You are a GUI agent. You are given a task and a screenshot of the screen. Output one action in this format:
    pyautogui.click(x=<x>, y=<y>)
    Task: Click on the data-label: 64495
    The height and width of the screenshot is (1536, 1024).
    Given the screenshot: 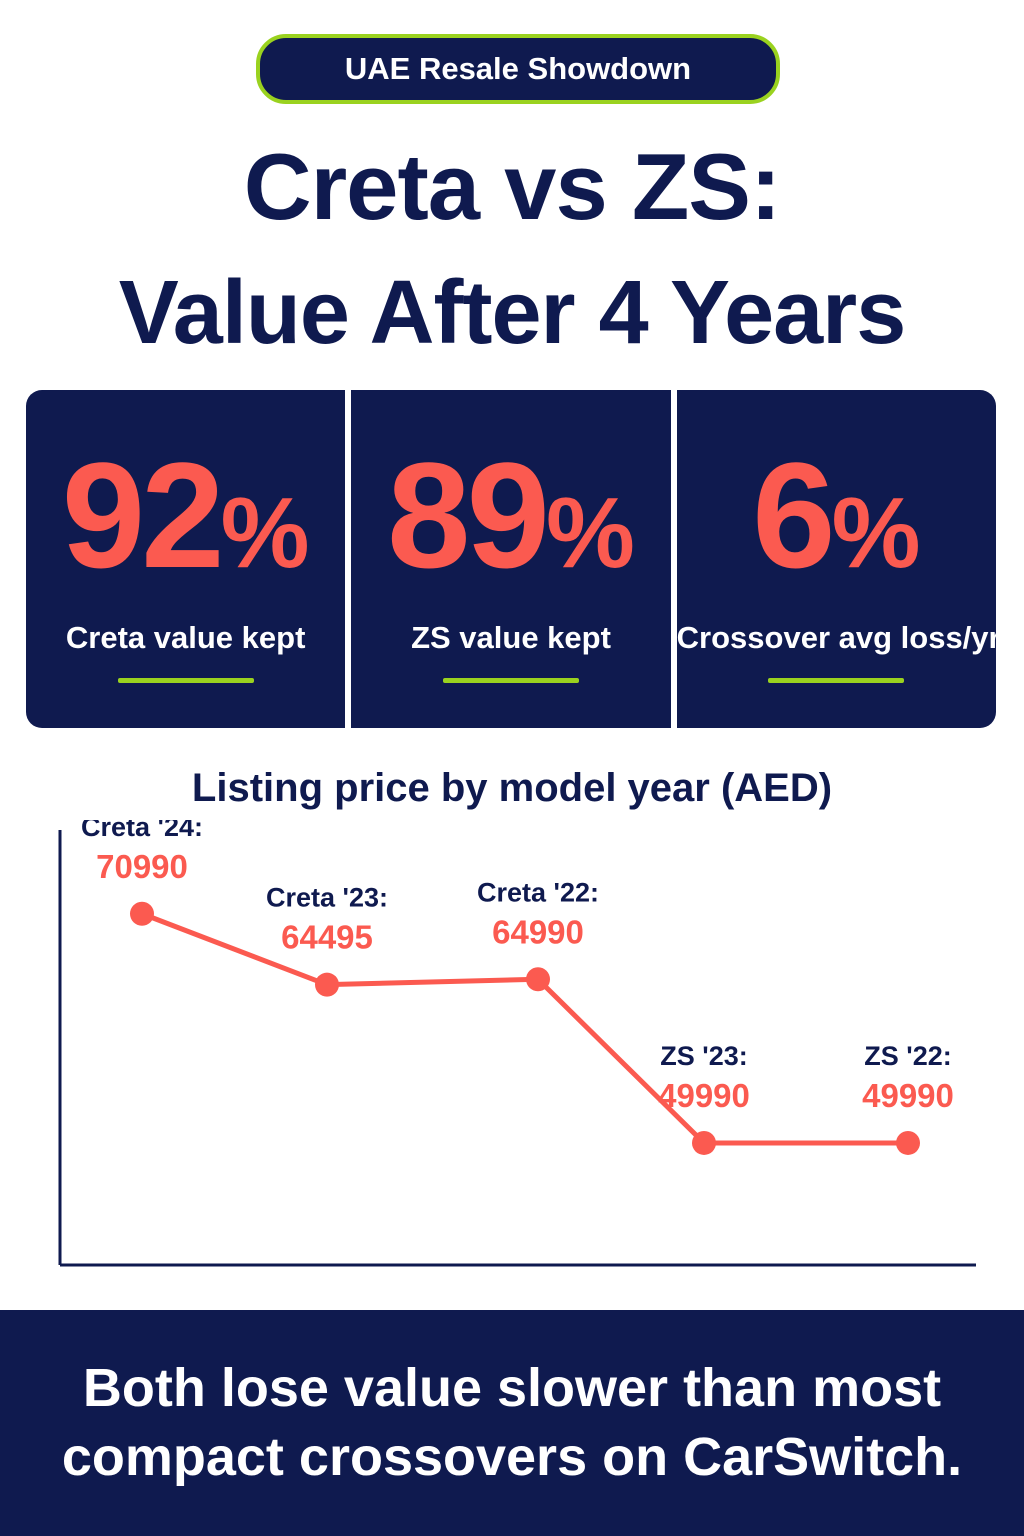 What is the action you would take?
    pyautogui.click(x=327, y=937)
    